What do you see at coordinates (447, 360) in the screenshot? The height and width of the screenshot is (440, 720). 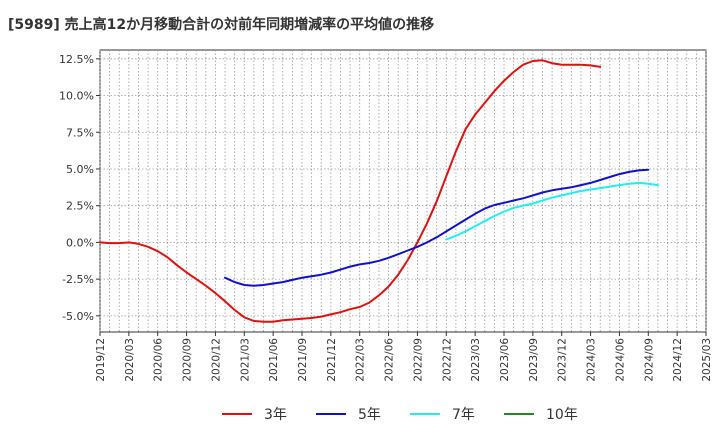 I see `x-tick-label: 2022/12` at bounding box center [447, 360].